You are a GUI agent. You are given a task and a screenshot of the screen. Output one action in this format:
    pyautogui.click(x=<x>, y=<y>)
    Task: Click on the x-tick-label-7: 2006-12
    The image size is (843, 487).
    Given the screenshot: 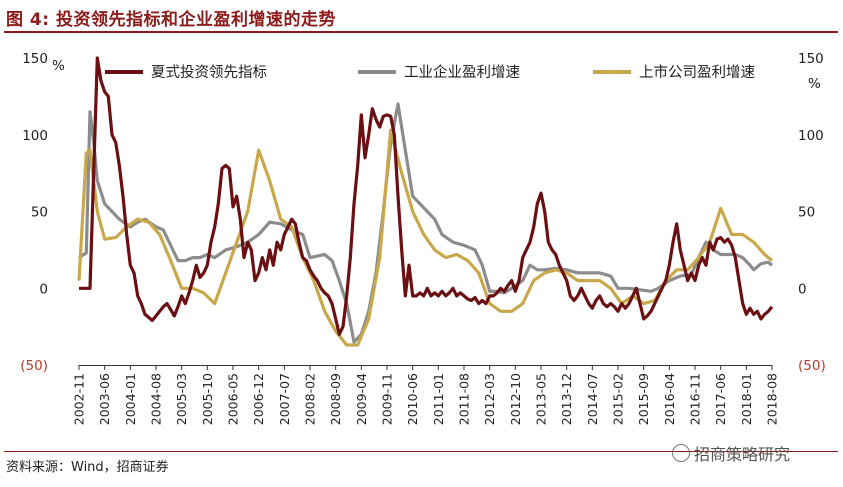 What is the action you would take?
    pyautogui.click(x=258, y=399)
    